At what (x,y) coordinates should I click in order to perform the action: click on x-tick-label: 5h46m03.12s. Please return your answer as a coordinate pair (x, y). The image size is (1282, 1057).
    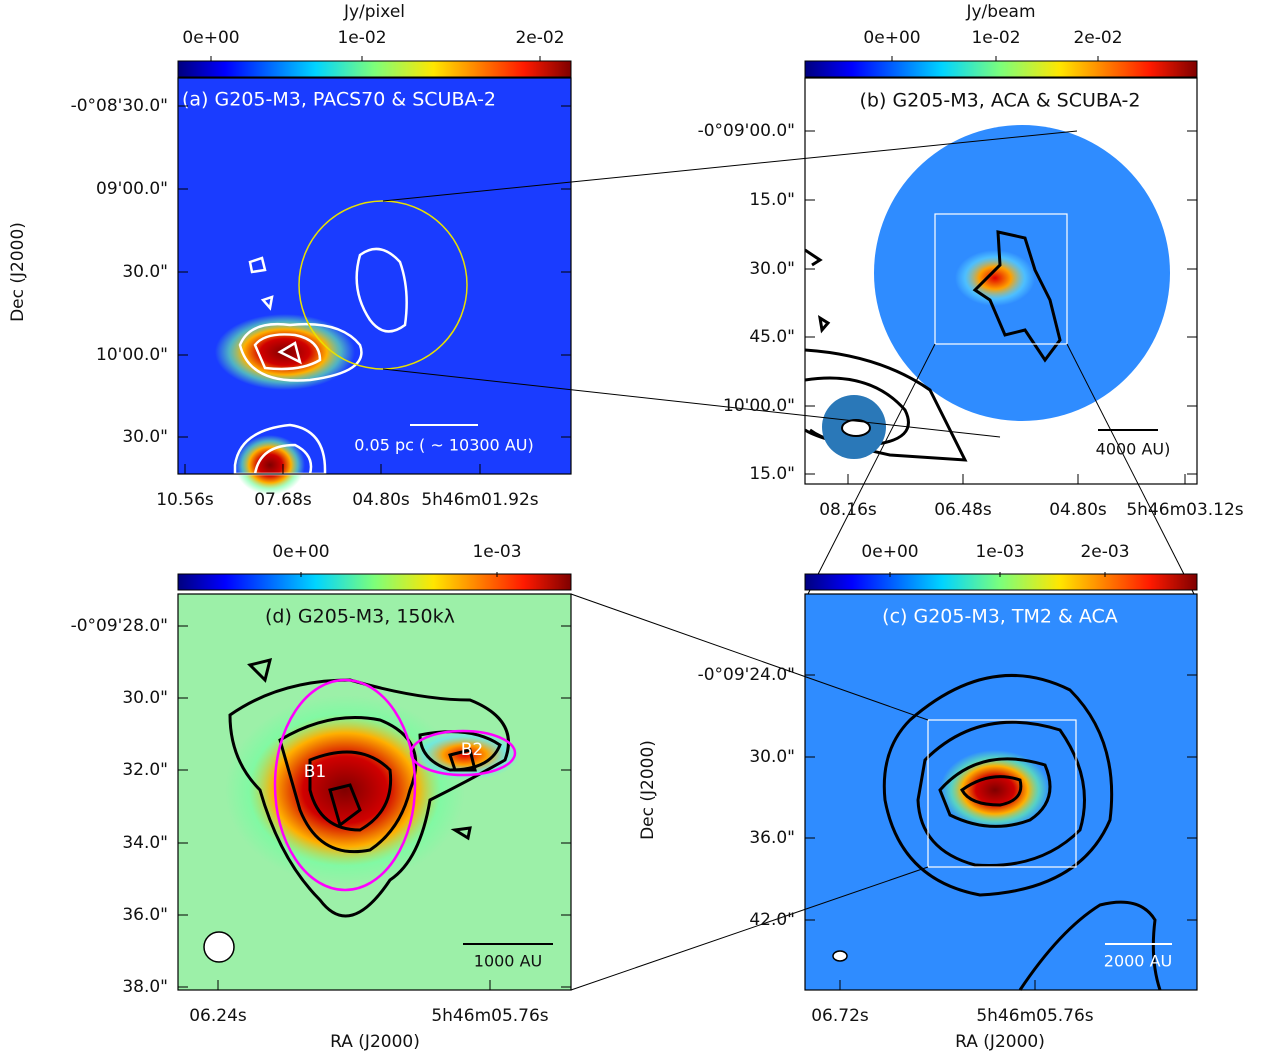
    Looking at the image, I should click on (1184, 510).